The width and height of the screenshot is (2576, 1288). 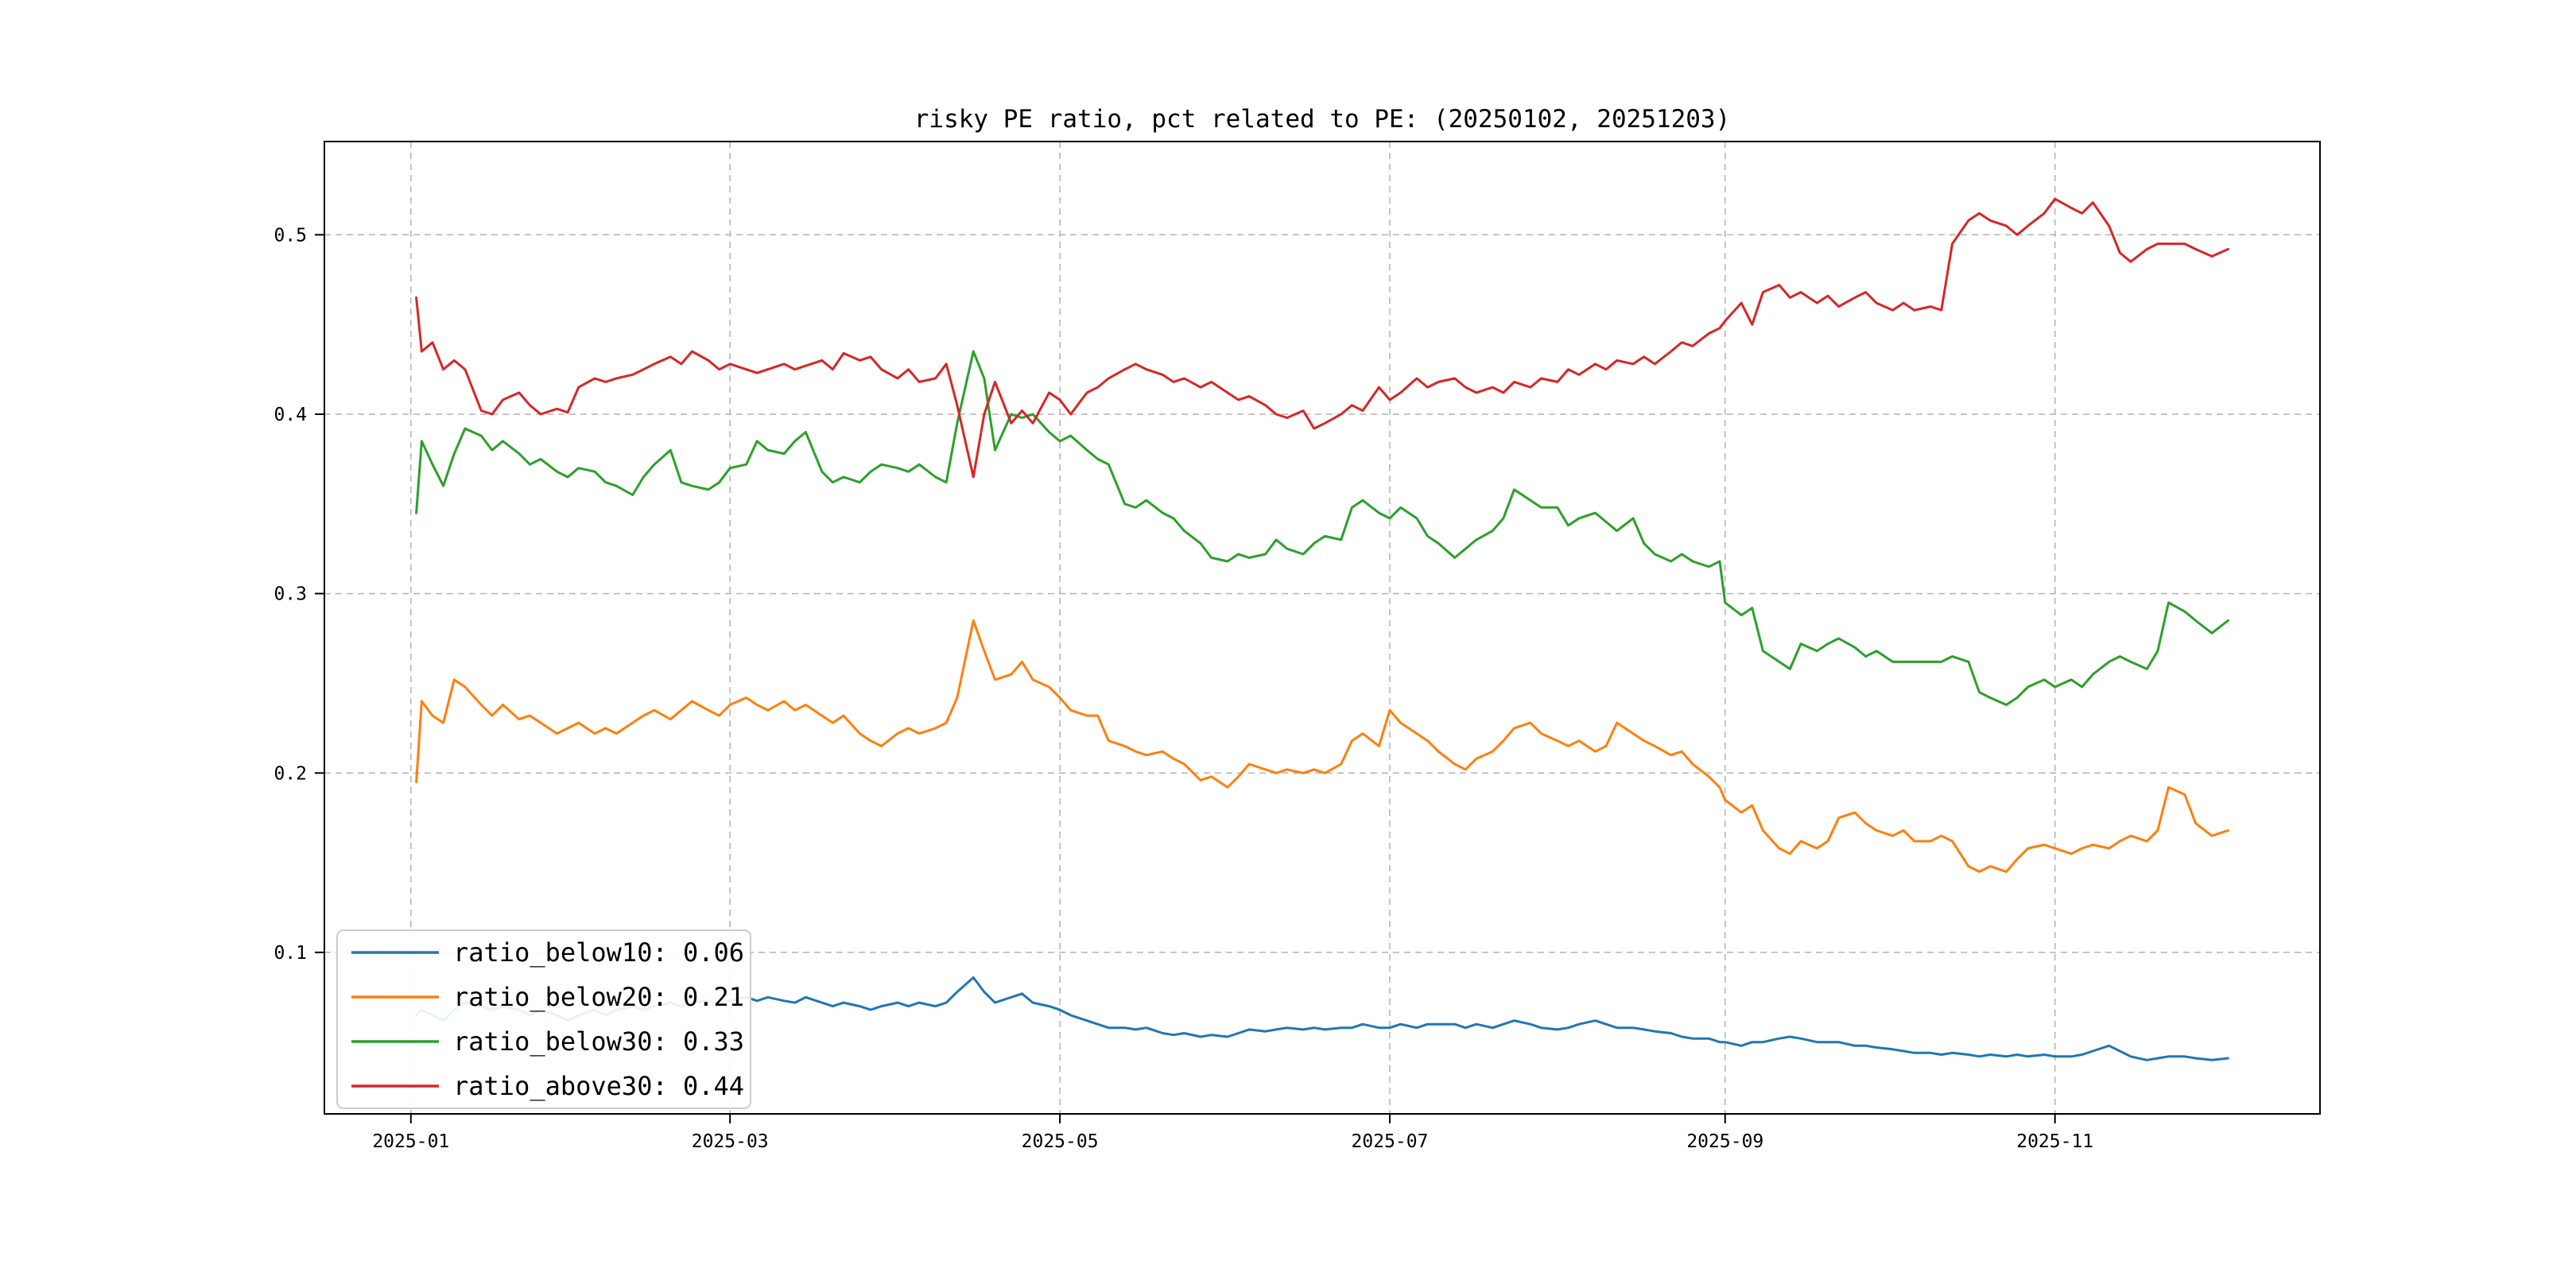 What do you see at coordinates (2054, 1141) in the screenshot?
I see `x-tick-label: 2025-11` at bounding box center [2054, 1141].